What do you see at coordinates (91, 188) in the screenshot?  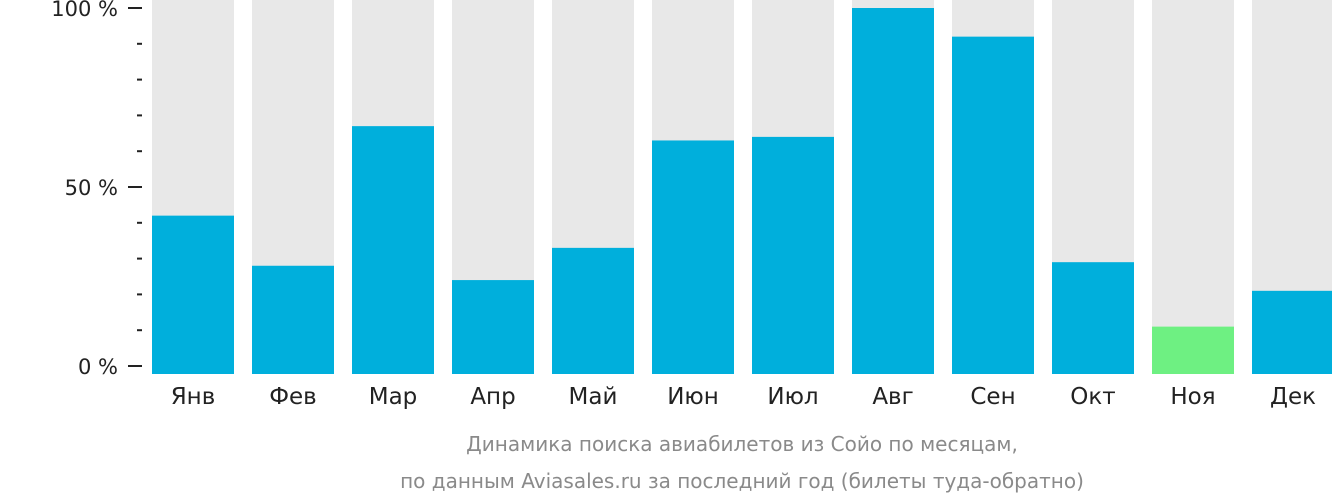 I see `y-tick-label: 50 %` at bounding box center [91, 188].